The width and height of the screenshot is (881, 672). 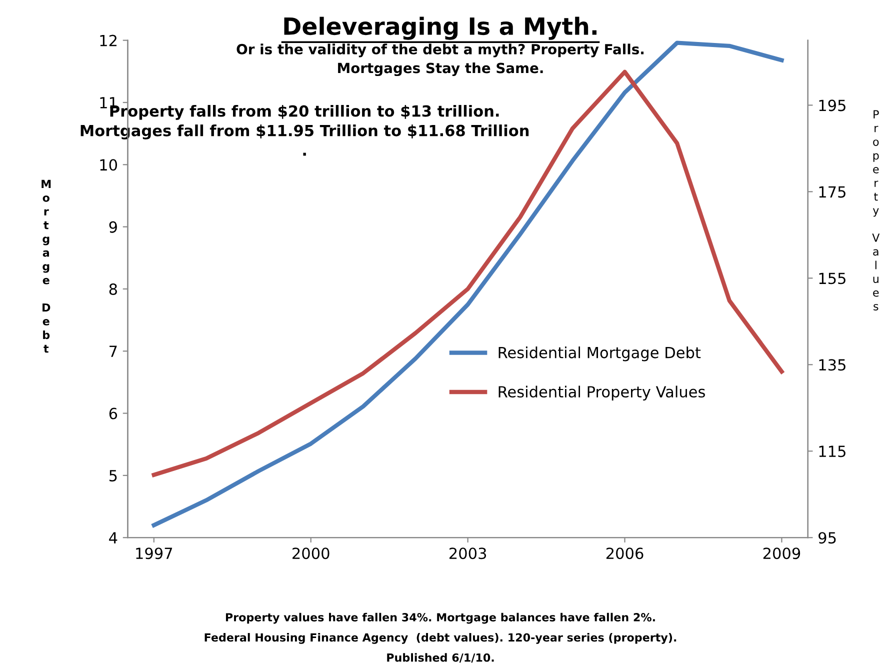 I want to click on x-tick-label: 2006, so click(x=625, y=554).